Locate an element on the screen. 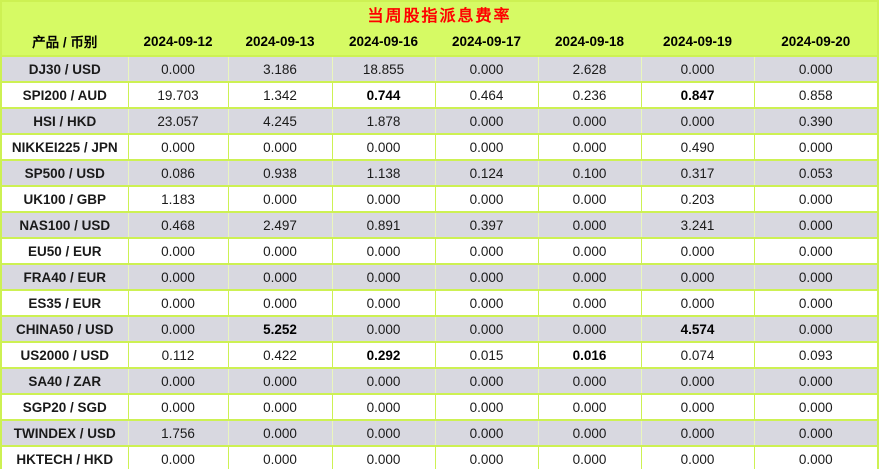  value-cell: 23.057 is located at coordinates (178, 121).